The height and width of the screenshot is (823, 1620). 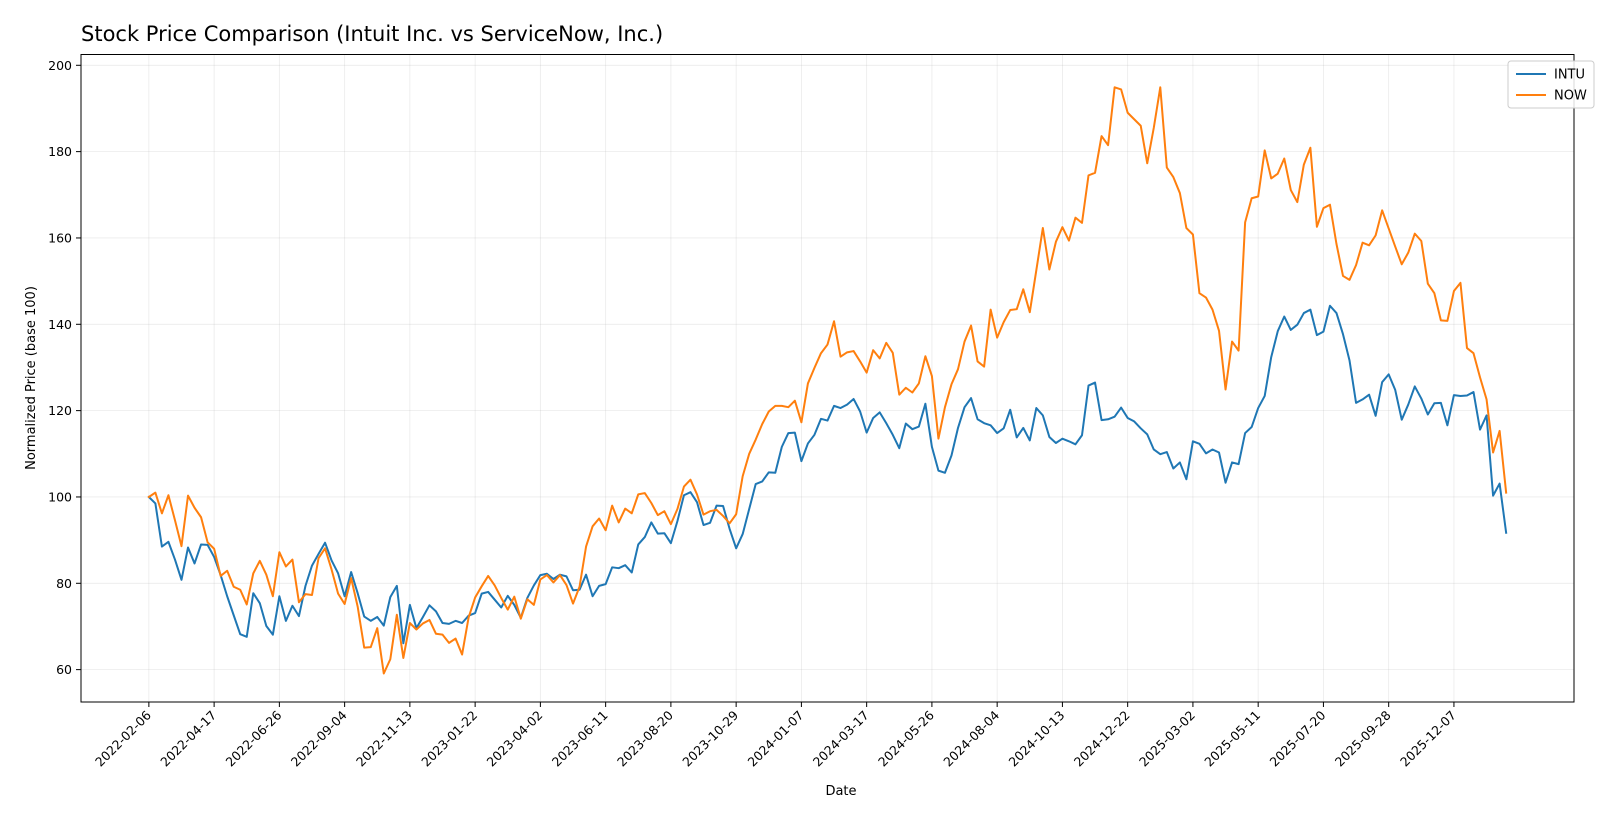 What do you see at coordinates (1569, 75) in the screenshot?
I see `legend-label-intu: INTU` at bounding box center [1569, 75].